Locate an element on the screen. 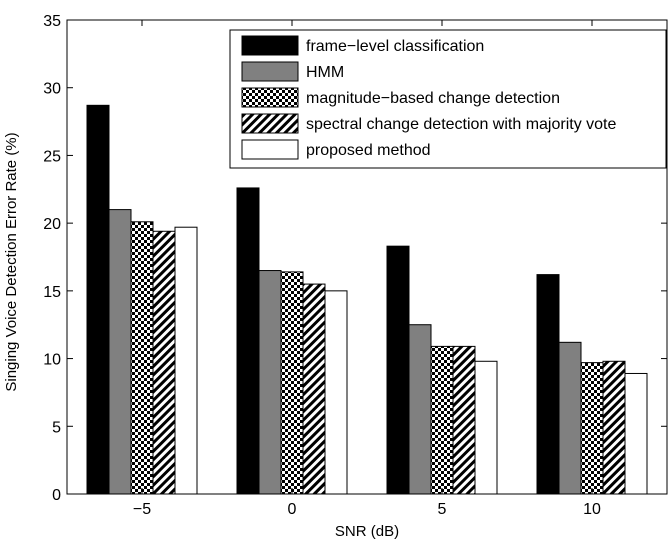 The width and height of the screenshot is (668, 540). legend-label: magnitude−based change detection is located at coordinates (433, 98).